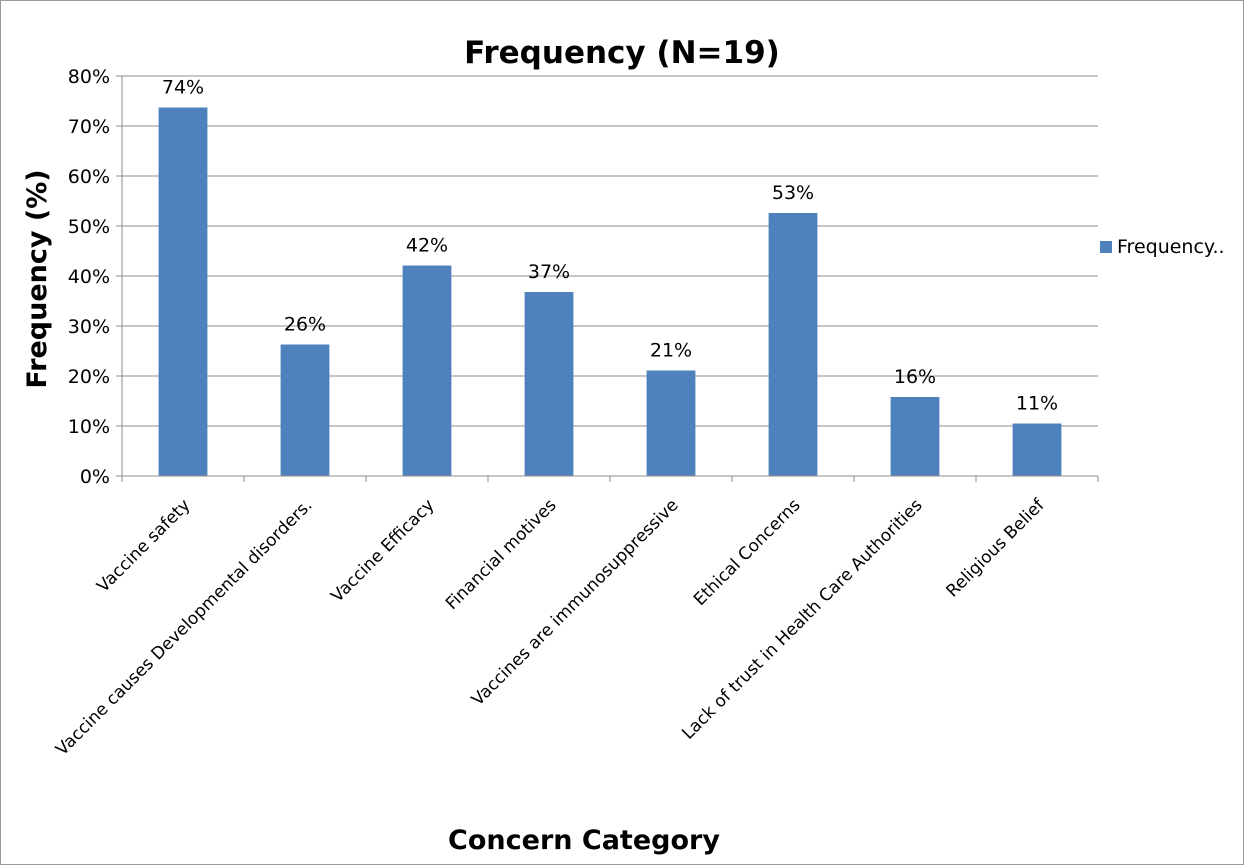 The image size is (1244, 866). I want to click on category-label: Vaccines are immunosuppressive, so click(575, 602).